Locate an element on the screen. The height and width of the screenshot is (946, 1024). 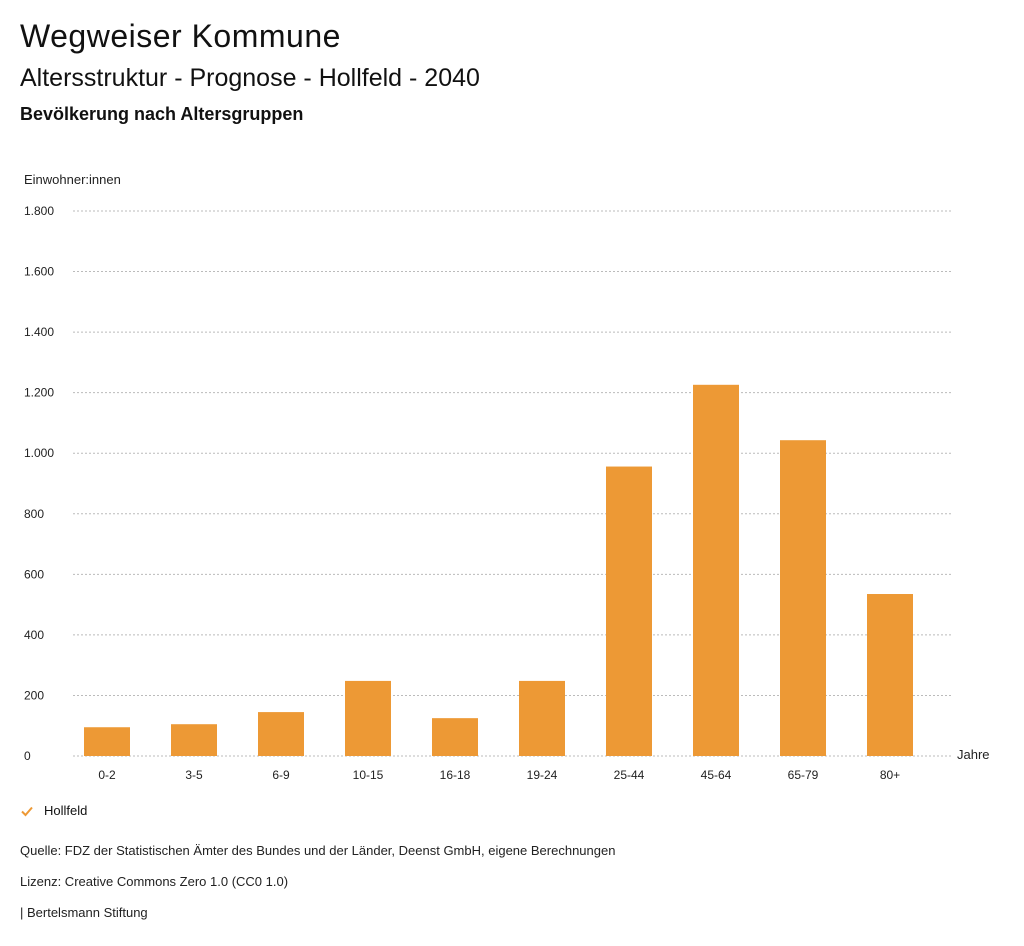
y-tick-label: 1.200 is located at coordinates (39, 393).